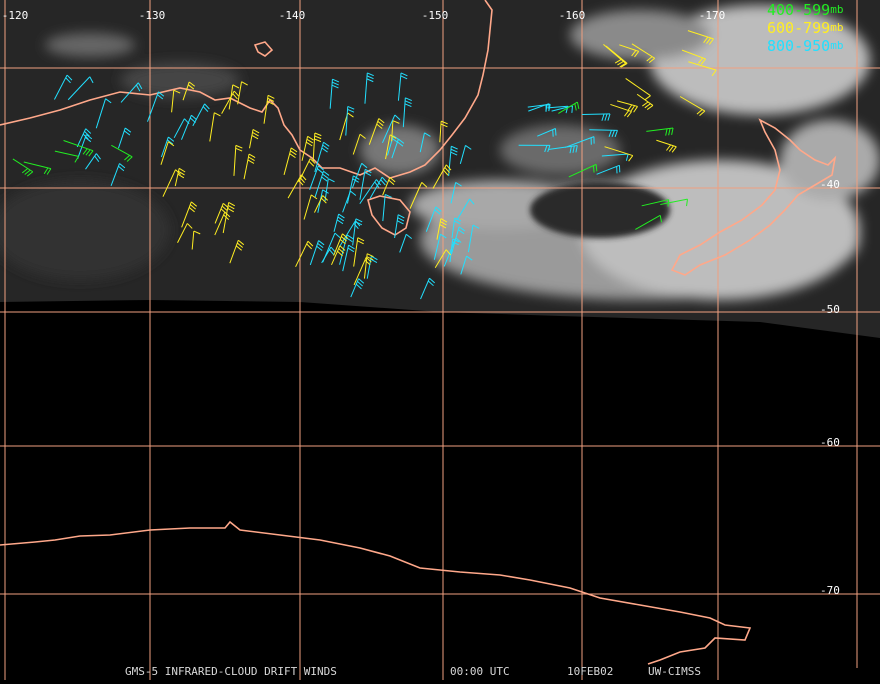  Describe the element at coordinates (830, 590) in the screenshot. I see `latitude-label: -70` at that location.